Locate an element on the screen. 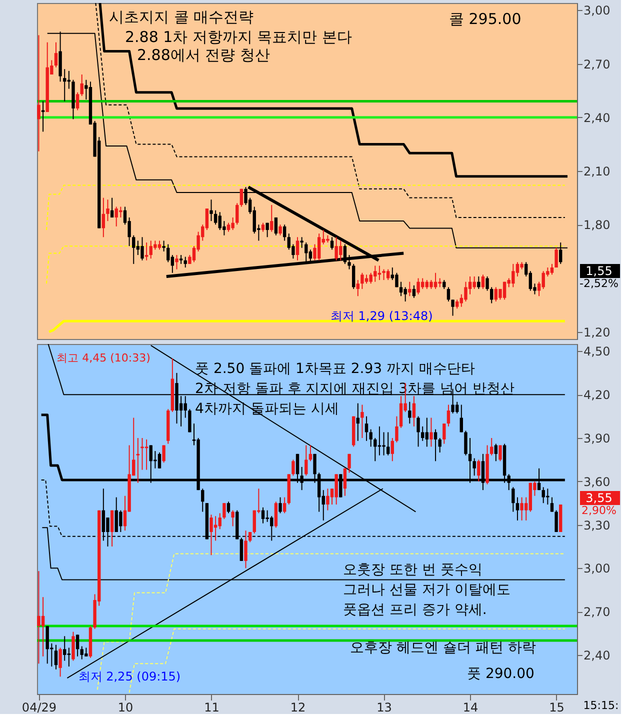 The height and width of the screenshot is (723, 622). x-tick-label: 12 is located at coordinates (298, 707).